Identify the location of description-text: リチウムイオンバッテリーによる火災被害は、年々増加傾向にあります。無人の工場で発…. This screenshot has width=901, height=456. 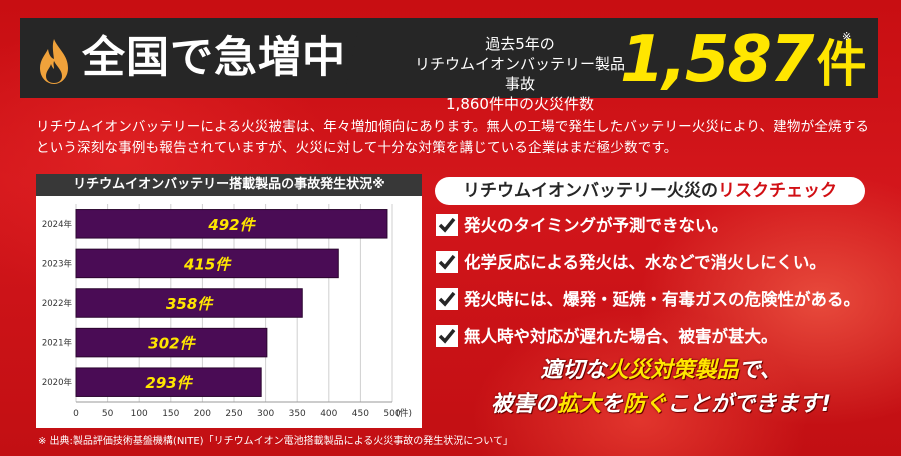
(453, 137).